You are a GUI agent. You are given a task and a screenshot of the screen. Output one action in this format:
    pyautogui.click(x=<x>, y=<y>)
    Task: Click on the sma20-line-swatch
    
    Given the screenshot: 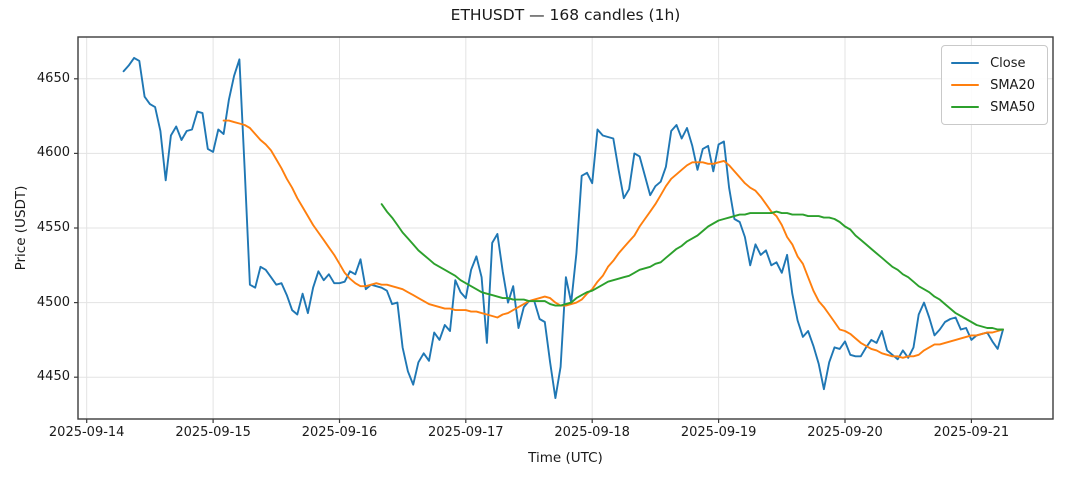 What is the action you would take?
    pyautogui.click(x=965, y=85)
    